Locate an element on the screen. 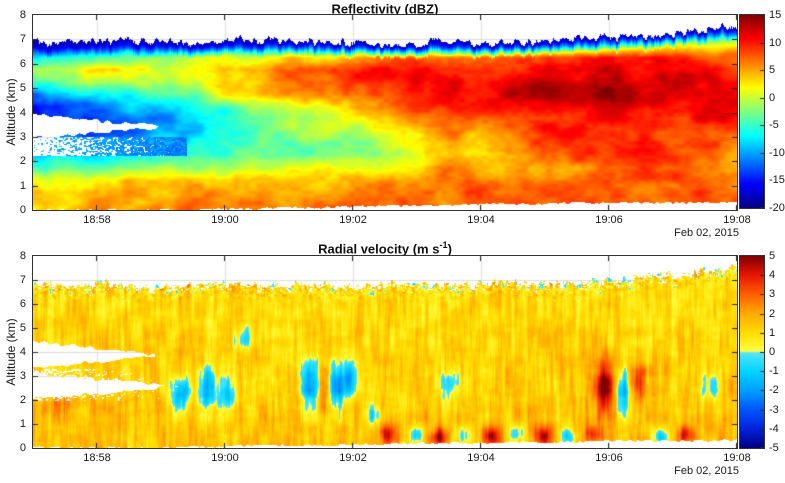 The height and width of the screenshot is (483, 785). velocity-y-tick-label: 6 is located at coordinates (22, 304).